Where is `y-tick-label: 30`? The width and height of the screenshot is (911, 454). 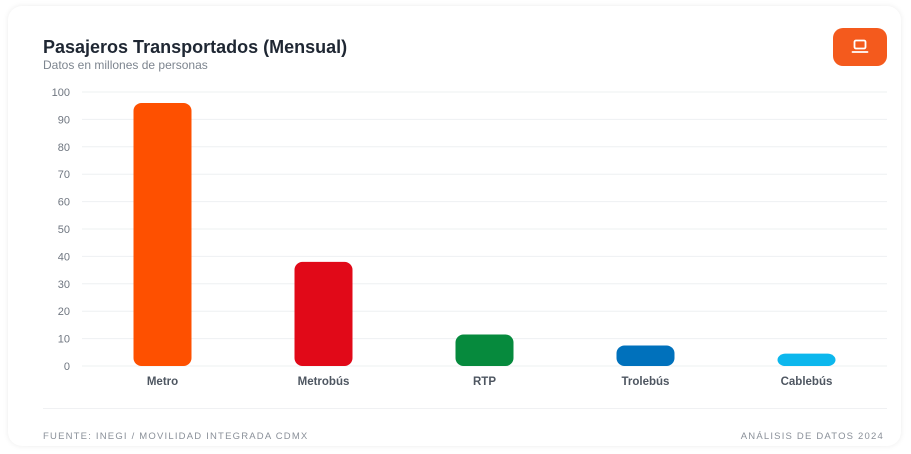
y-tick-label: 30 is located at coordinates (64, 285).